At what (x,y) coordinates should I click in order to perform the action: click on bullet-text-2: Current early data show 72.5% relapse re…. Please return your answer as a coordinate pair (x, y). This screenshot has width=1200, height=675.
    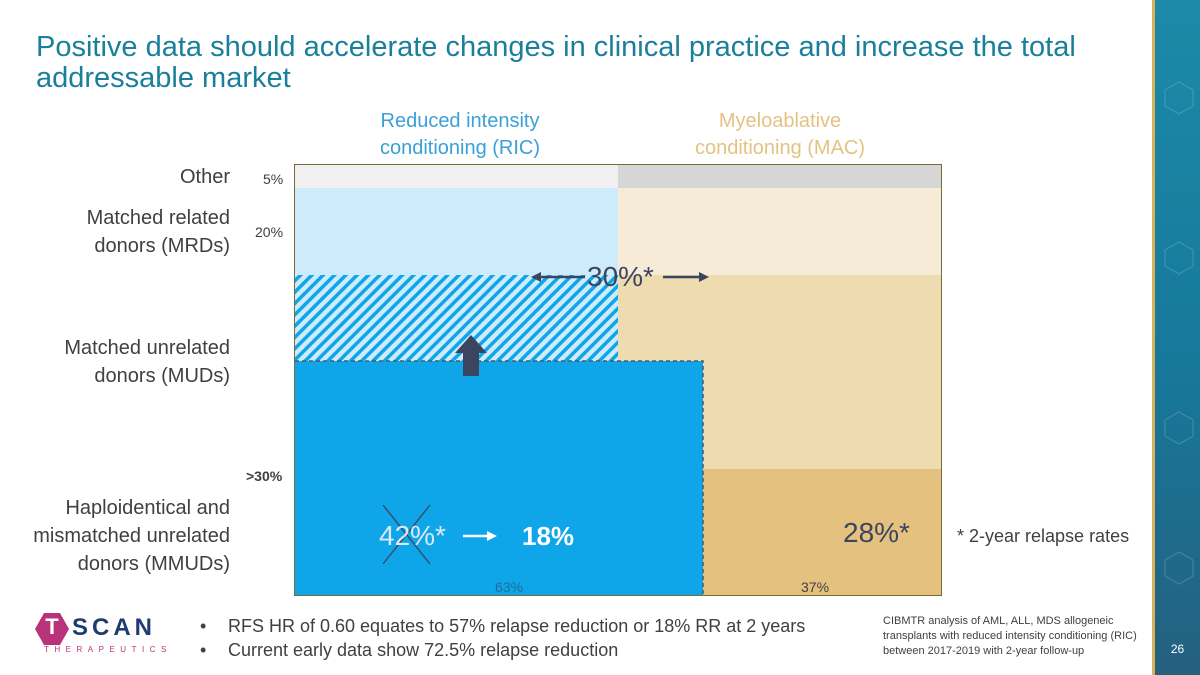
    Looking at the image, I should click on (423, 650).